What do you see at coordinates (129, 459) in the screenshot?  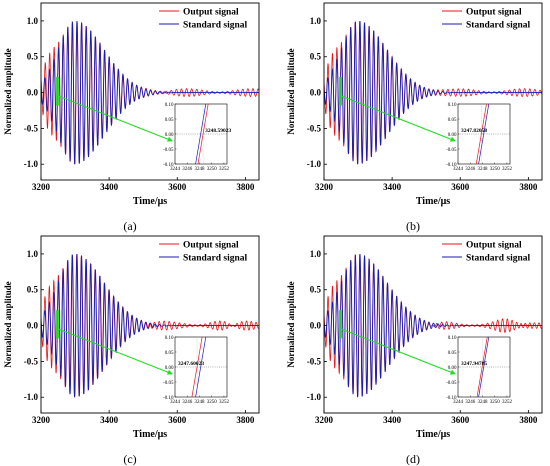 I see `panel-label: (c)` at bounding box center [129, 459].